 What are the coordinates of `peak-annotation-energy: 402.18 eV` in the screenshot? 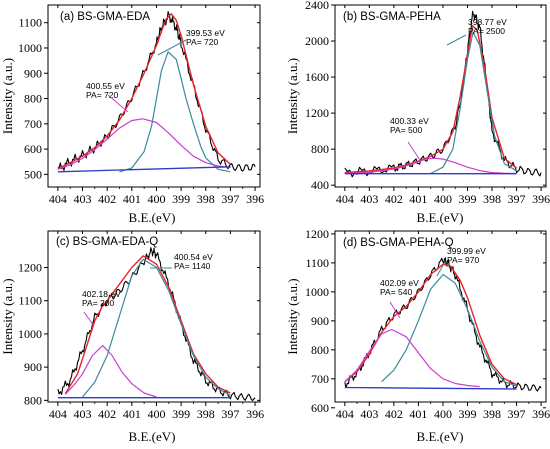 It's located at (101, 294).